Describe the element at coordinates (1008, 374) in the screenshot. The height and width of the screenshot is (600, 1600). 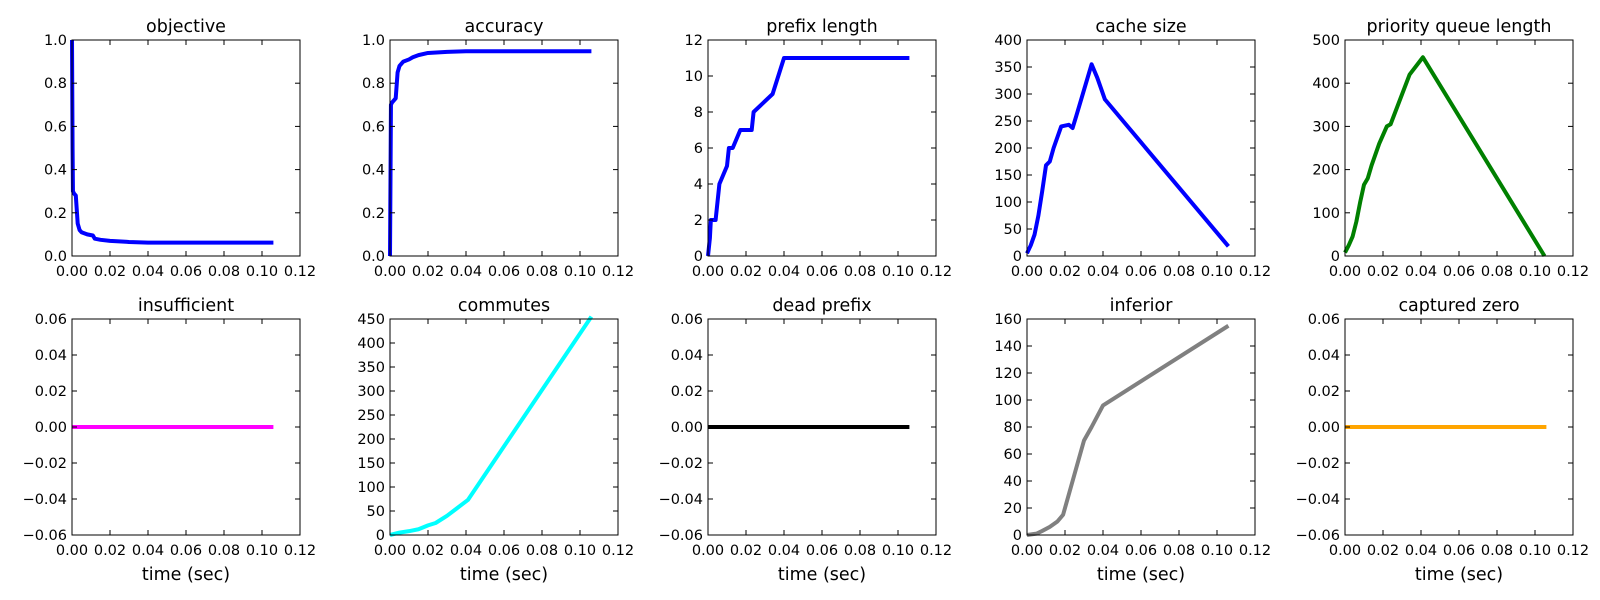
I see `y-tick-label: 120` at that location.